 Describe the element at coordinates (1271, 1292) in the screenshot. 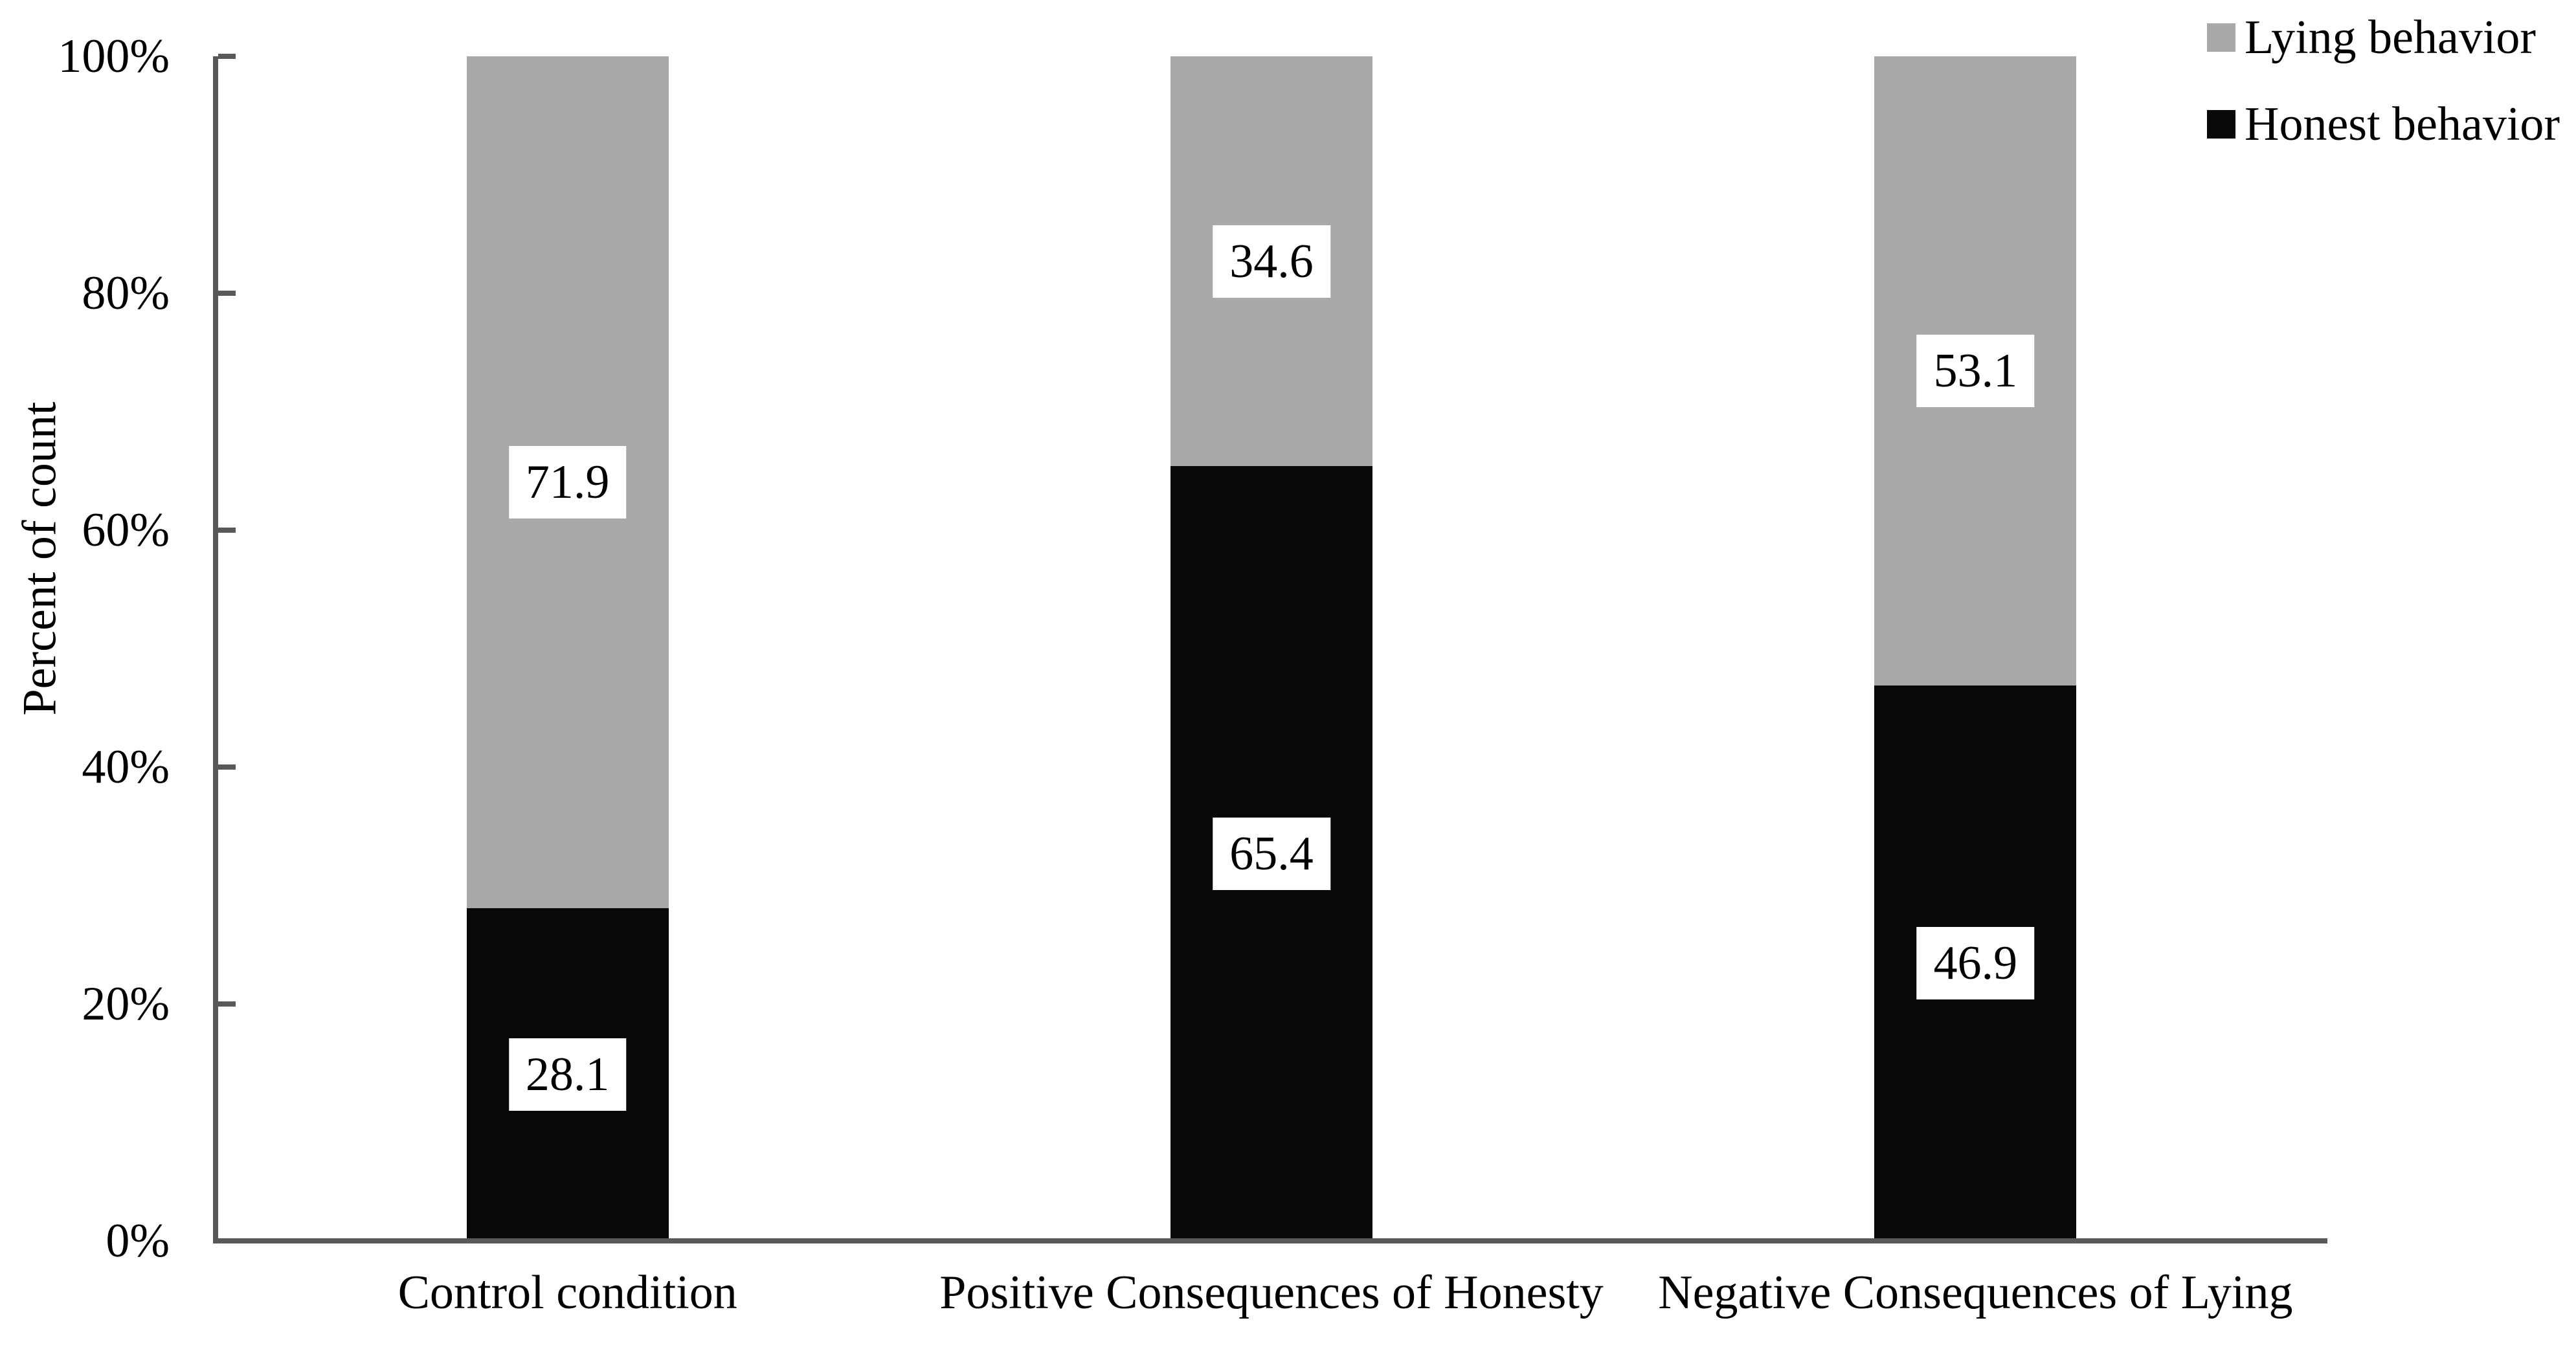

I see `x-category-label: Positive Consequences of Honesty` at that location.